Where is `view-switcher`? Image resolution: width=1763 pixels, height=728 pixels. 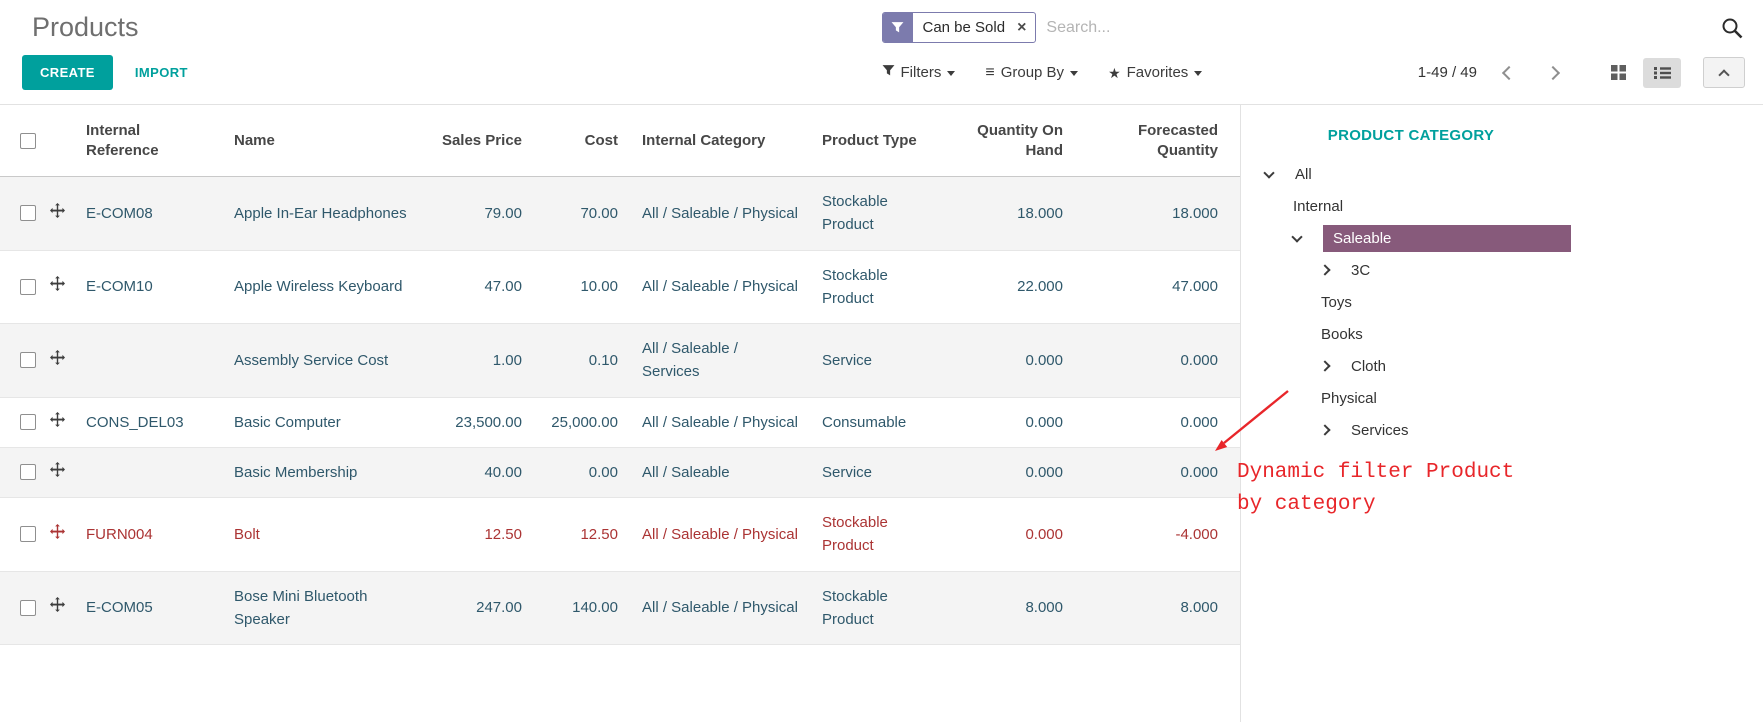 view-switcher is located at coordinates (1640, 72).